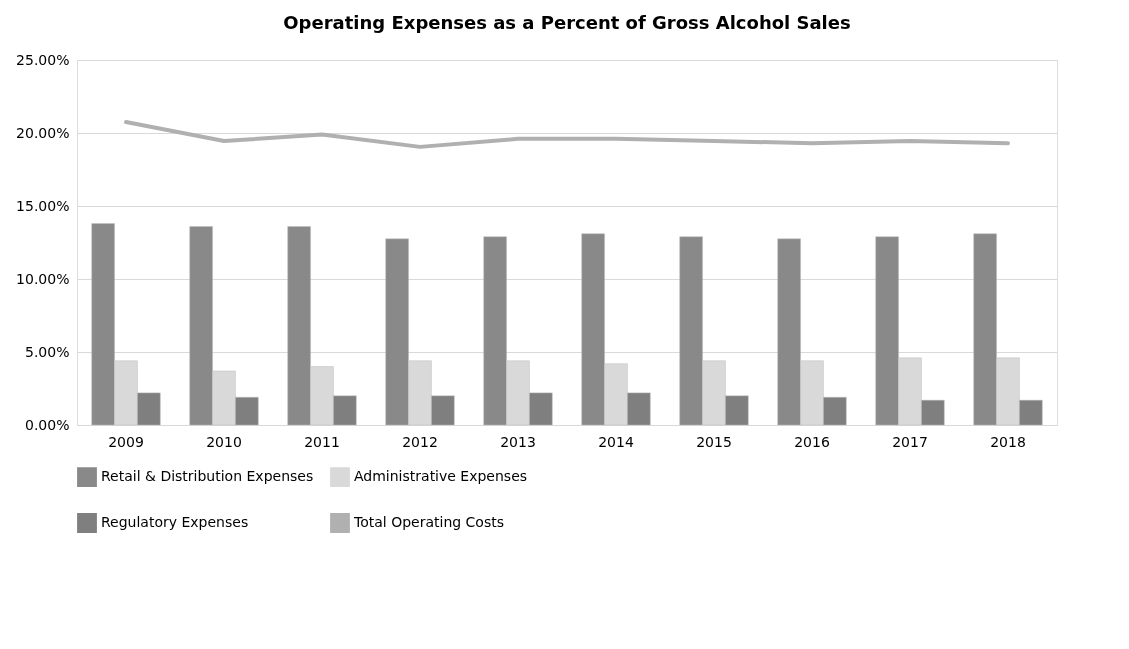 Image resolution: width=1129 pixels, height=649 pixels. I want to click on legend-label: Administrative Expenses, so click(441, 476).